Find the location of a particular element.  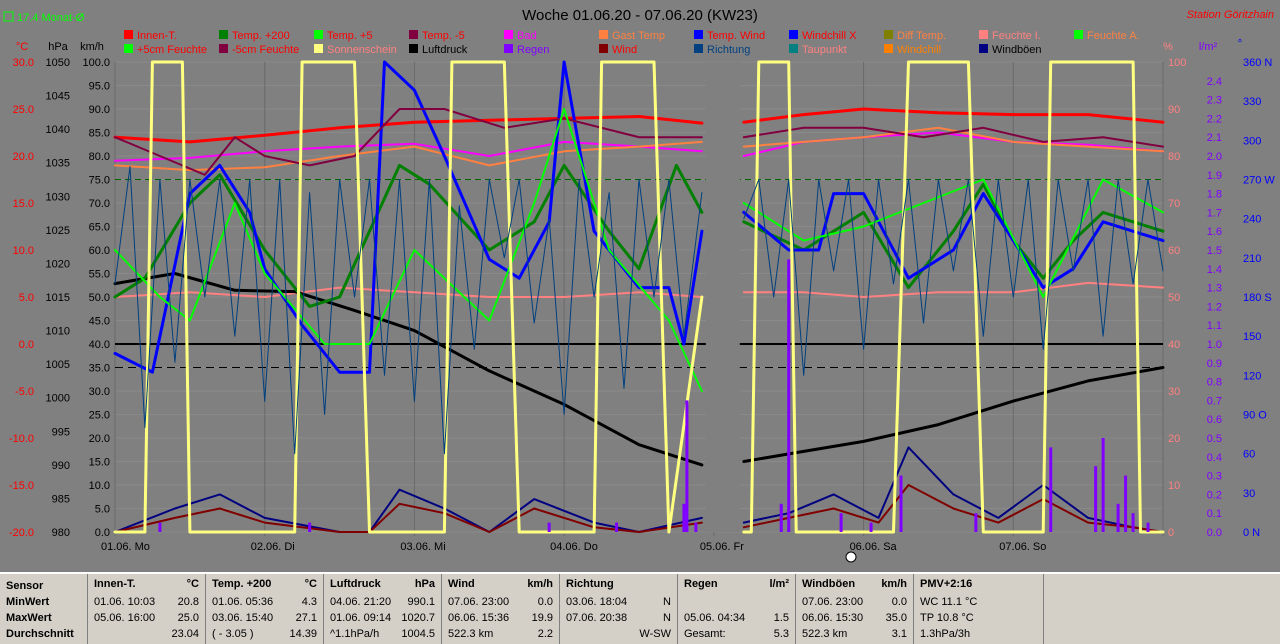

stats-cell-time: 06.06. 15:30 is located at coordinates (833, 618).